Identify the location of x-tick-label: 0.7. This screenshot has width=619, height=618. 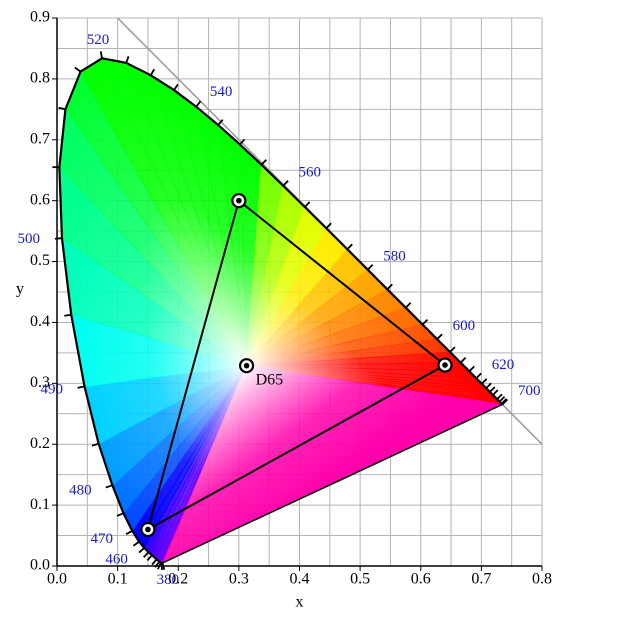
(481, 579).